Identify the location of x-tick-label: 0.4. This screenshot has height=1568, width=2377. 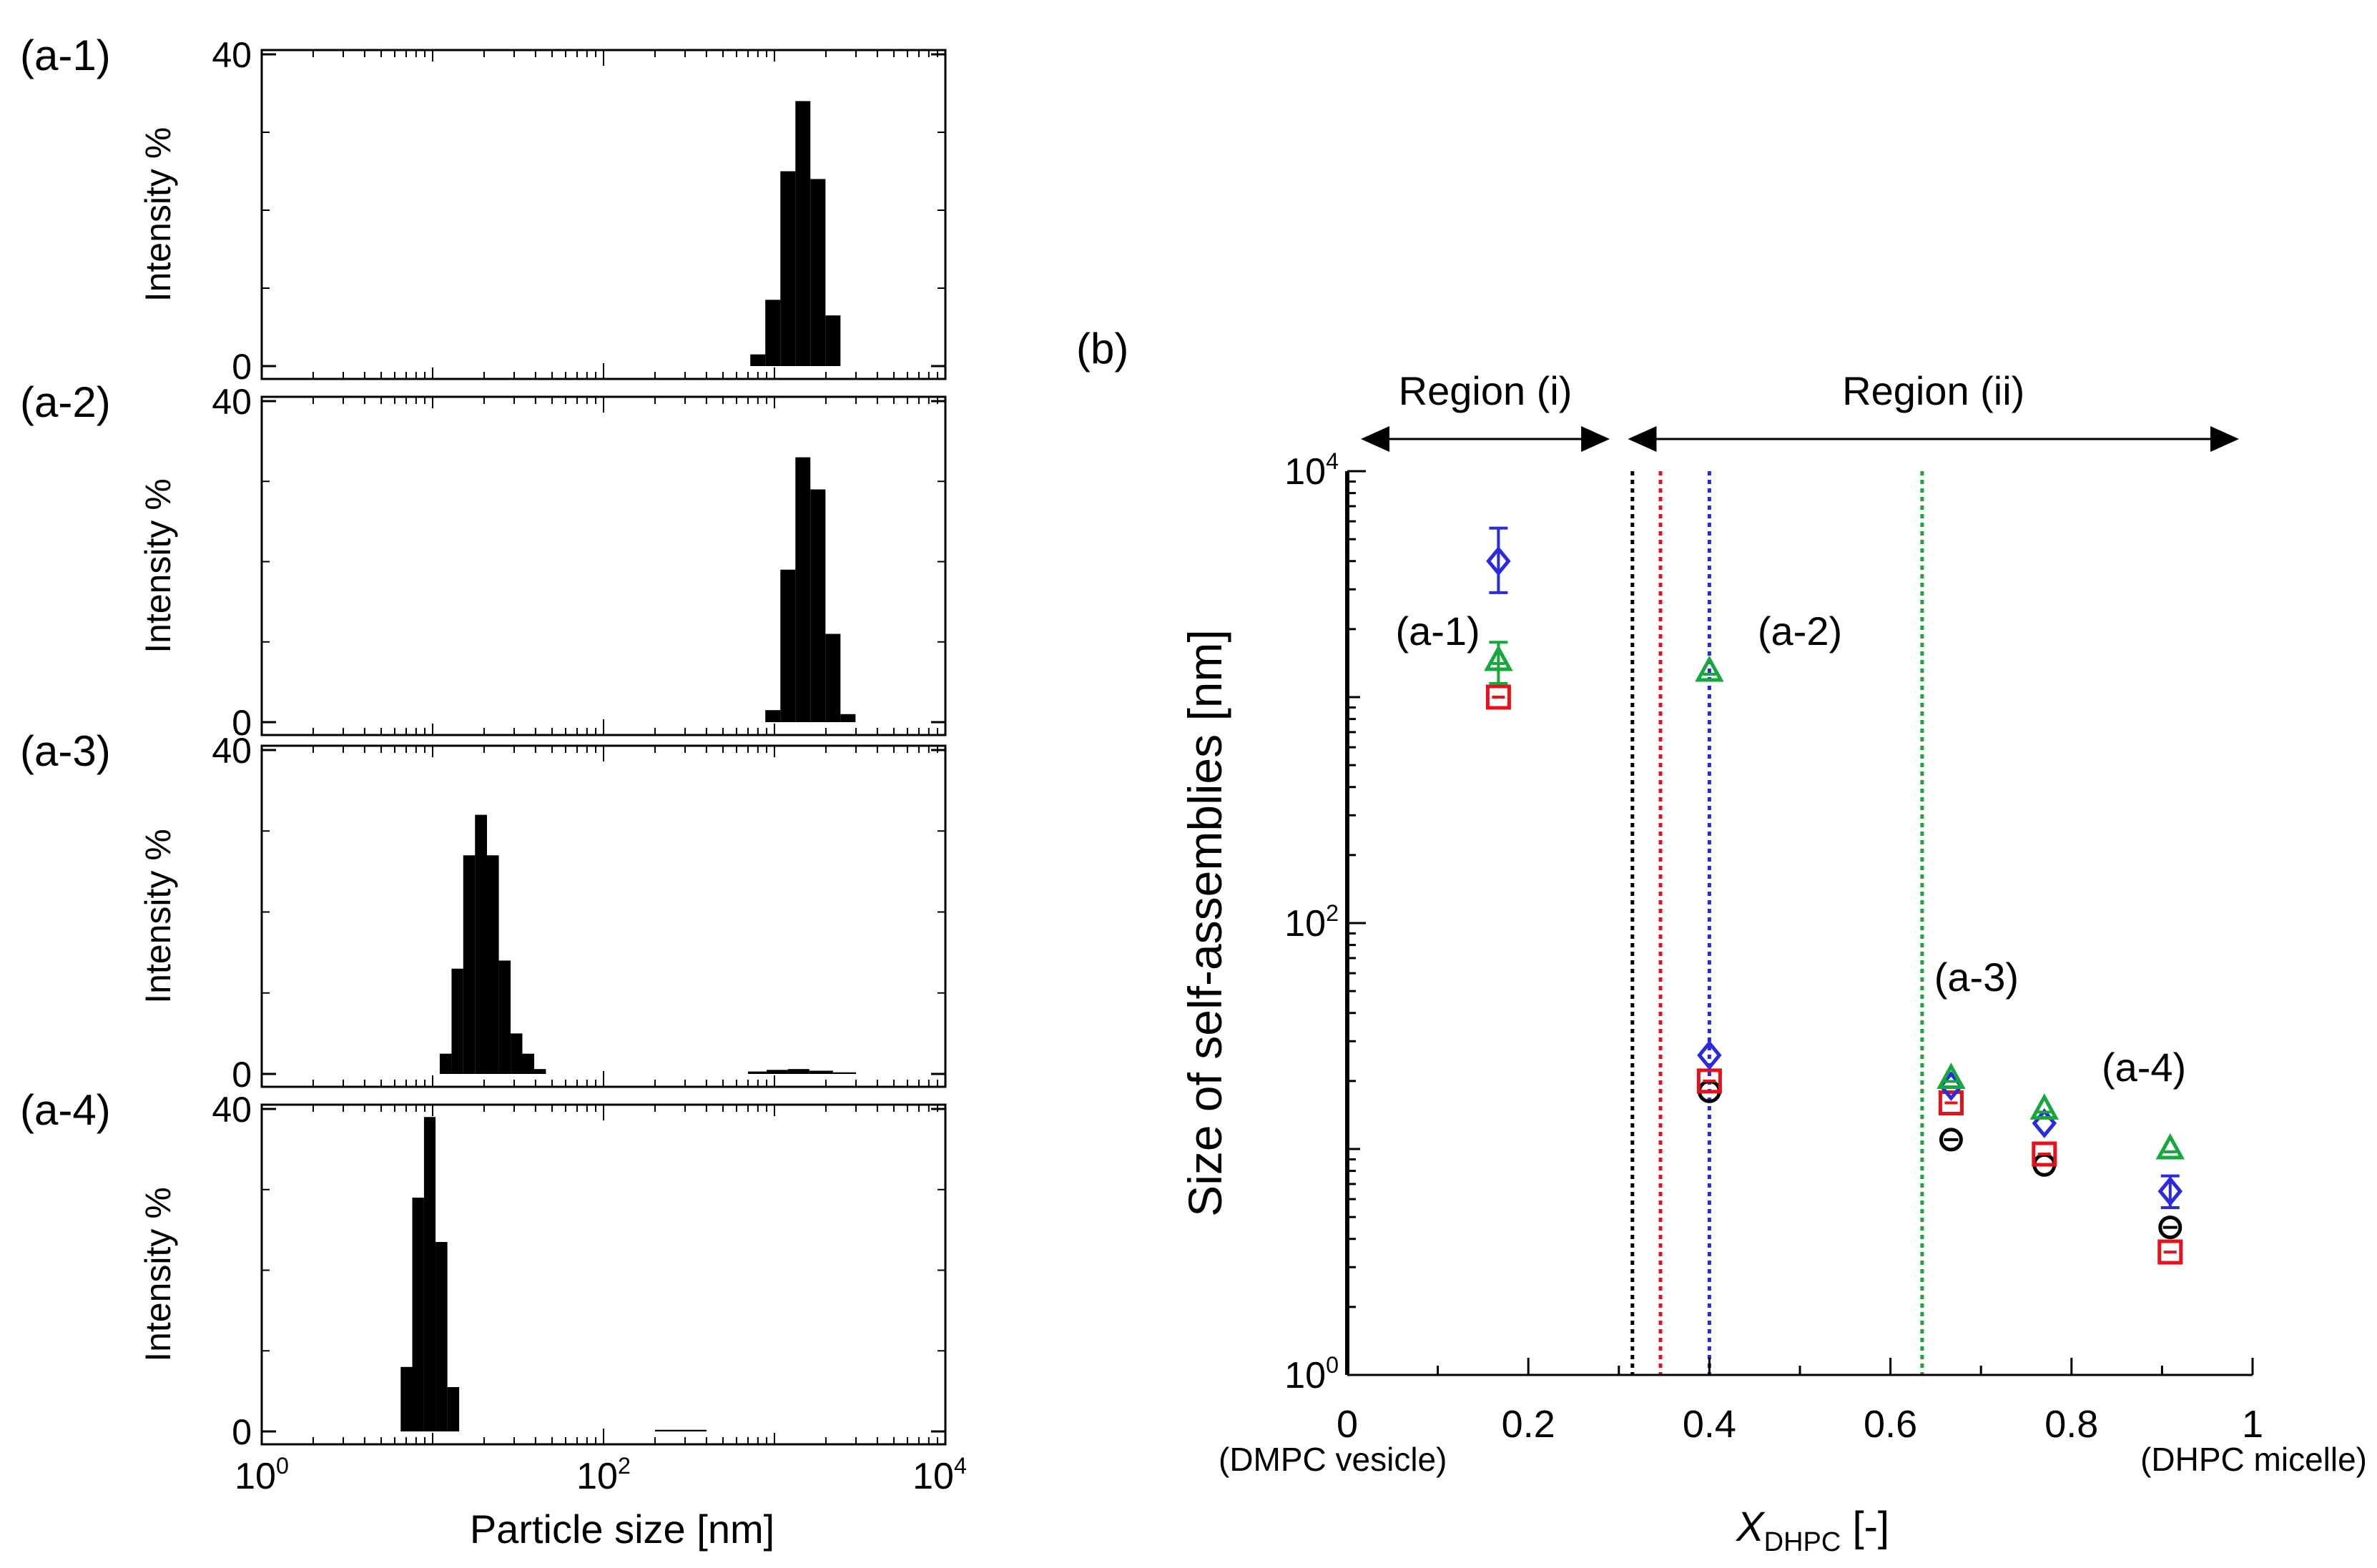
(1710, 1424).